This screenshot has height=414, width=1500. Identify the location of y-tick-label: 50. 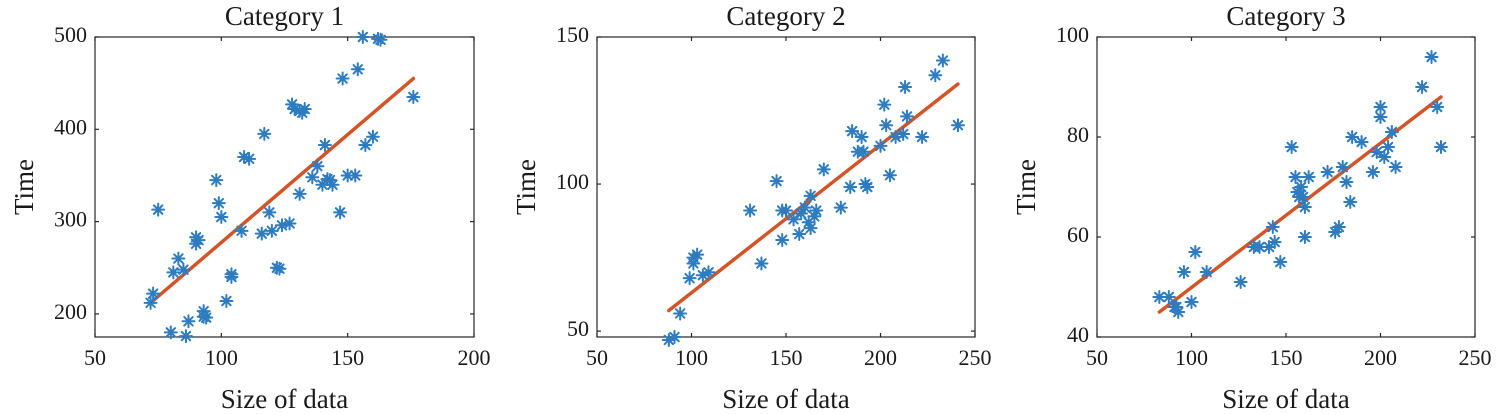
(578, 328).